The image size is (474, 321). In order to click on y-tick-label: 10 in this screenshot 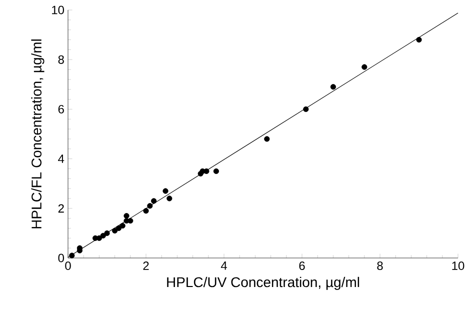, I will do `click(58, 10)`.